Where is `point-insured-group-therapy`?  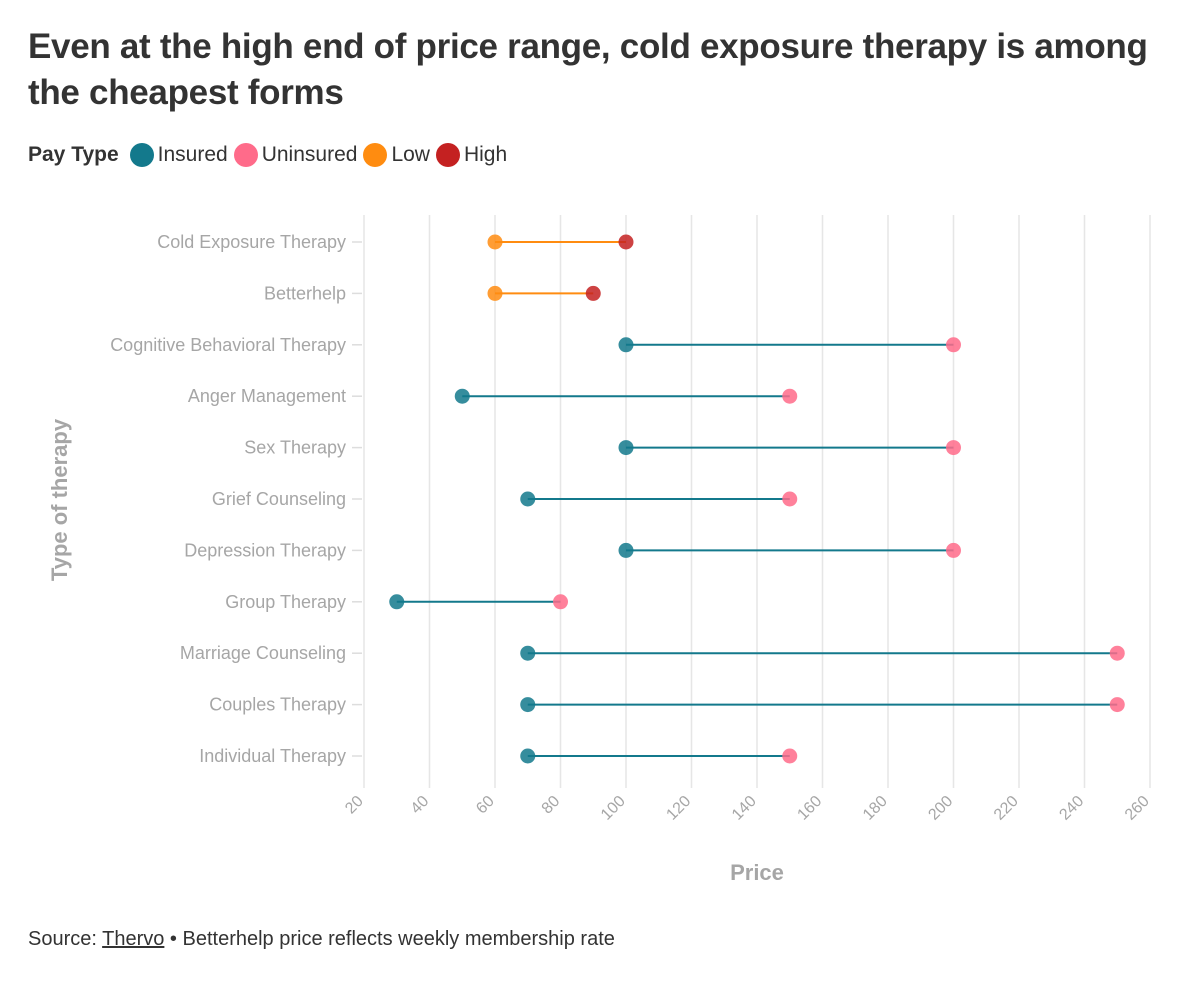
point-insured-group-therapy is located at coordinates (397, 602).